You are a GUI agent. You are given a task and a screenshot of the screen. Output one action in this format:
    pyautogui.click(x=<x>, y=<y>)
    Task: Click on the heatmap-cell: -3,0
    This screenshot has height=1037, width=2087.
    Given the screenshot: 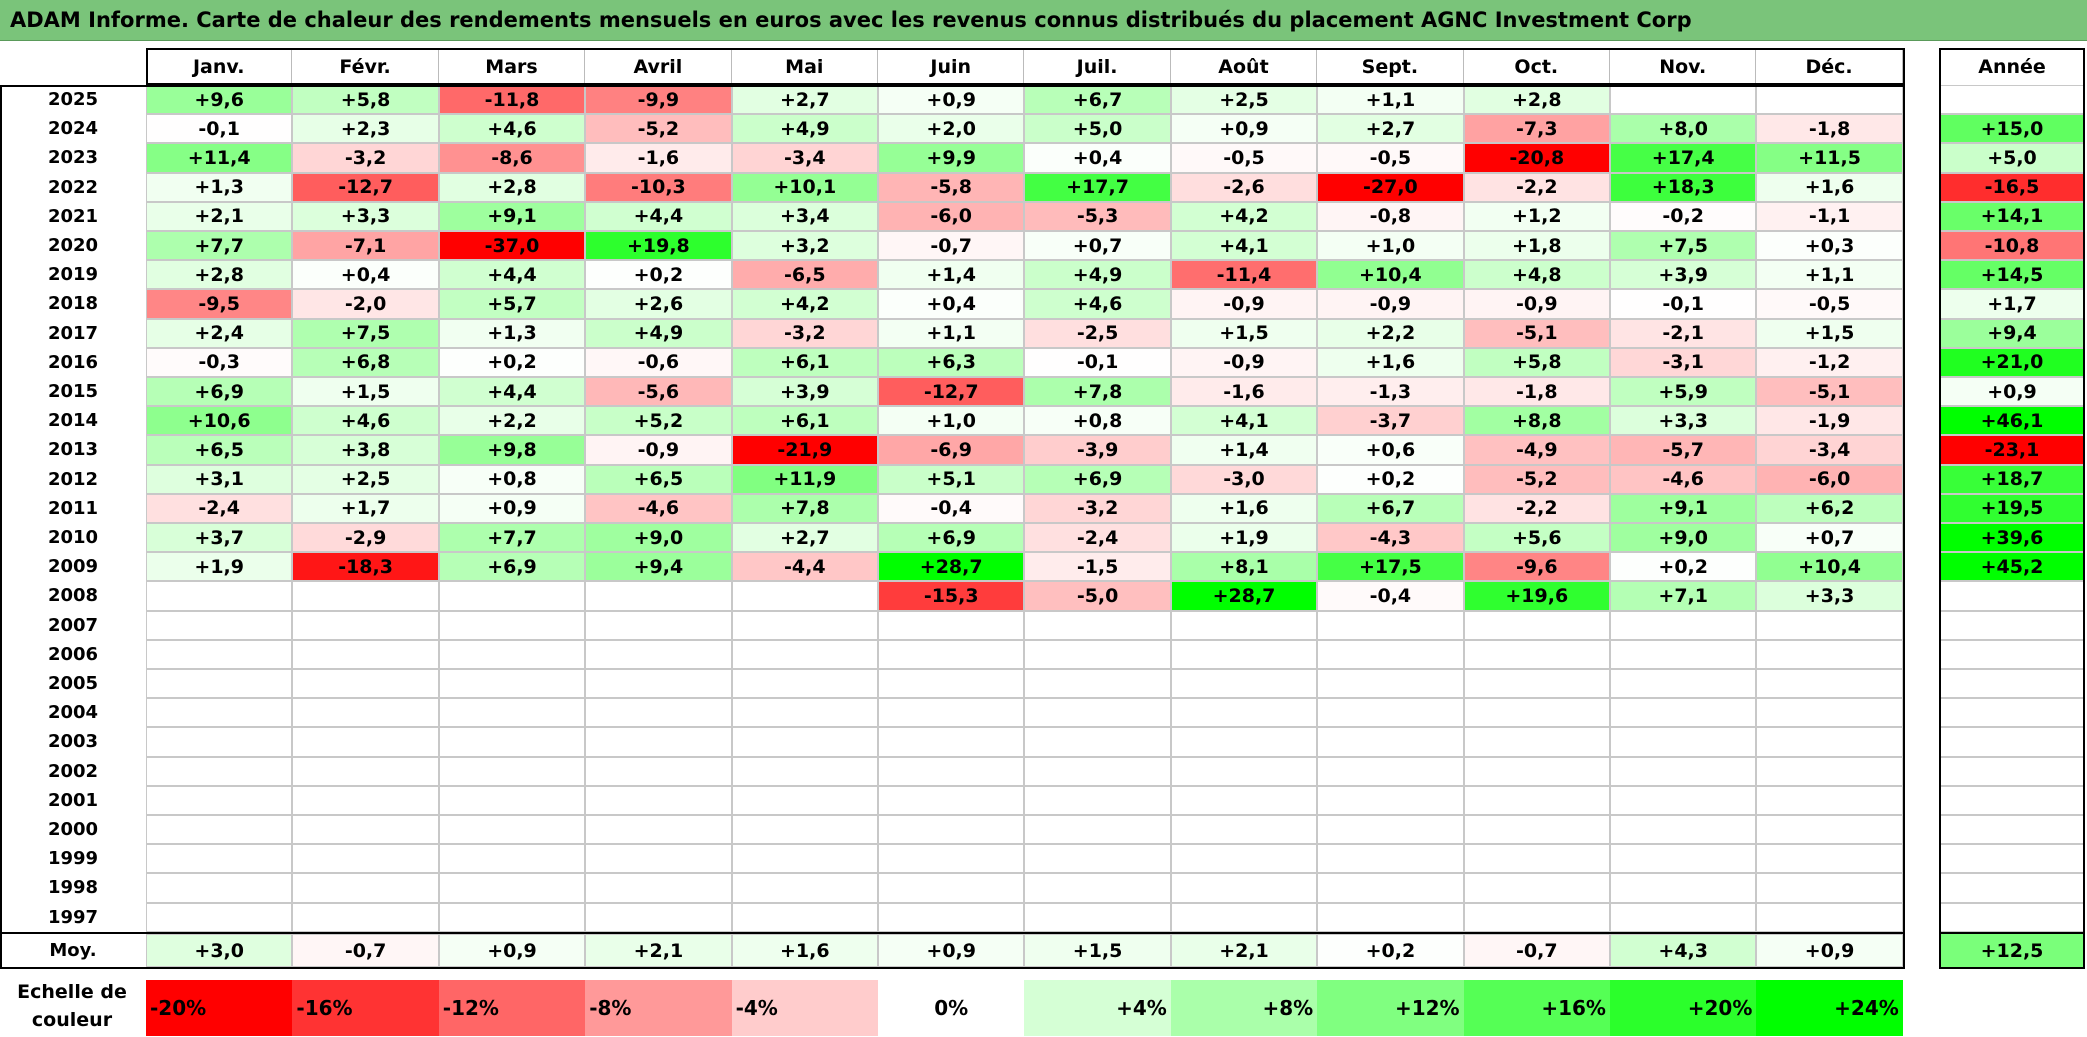 What is the action you would take?
    pyautogui.click(x=1244, y=479)
    